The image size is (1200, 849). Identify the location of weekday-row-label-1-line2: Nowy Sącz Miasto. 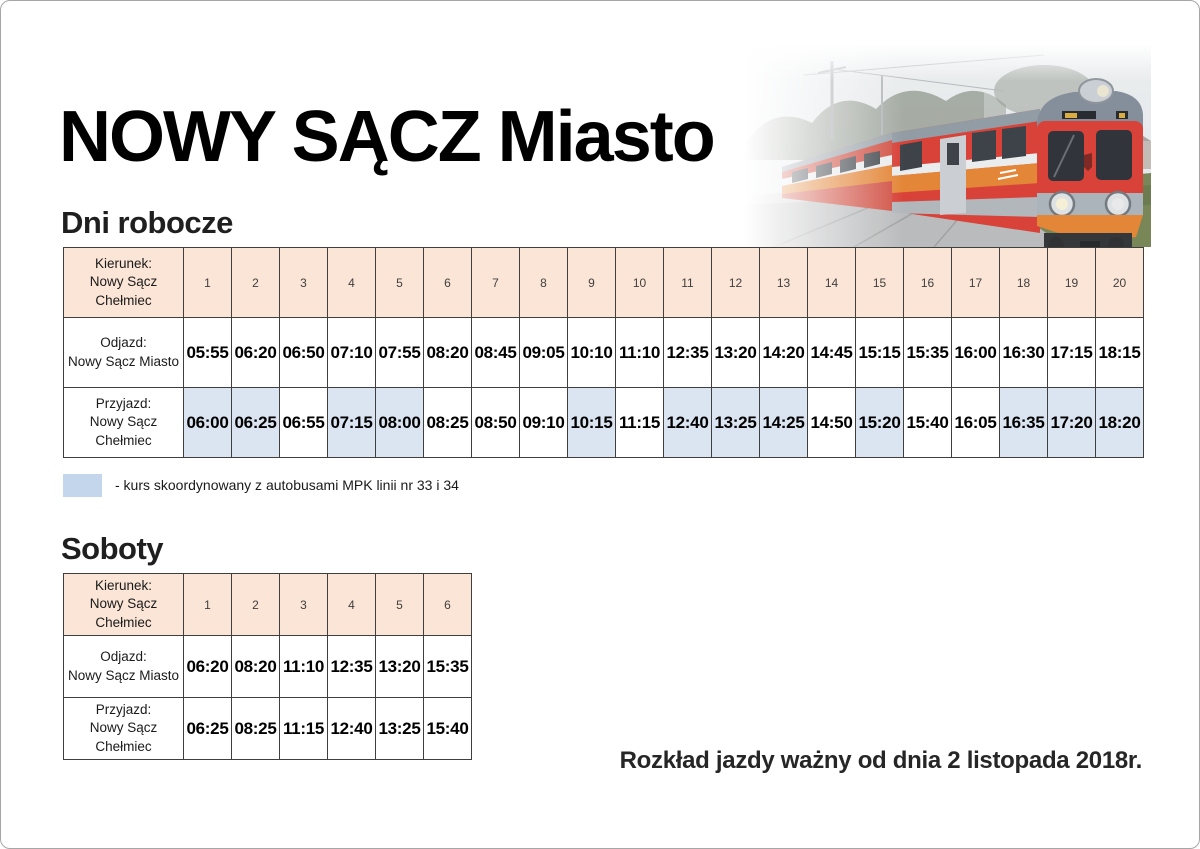
(123, 361).